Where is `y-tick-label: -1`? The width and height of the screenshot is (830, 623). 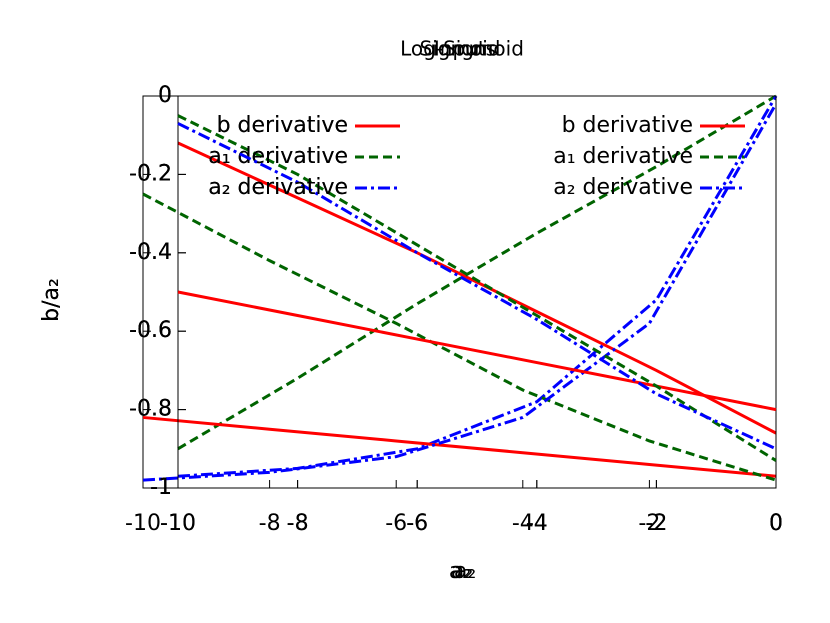
y-tick-label: -1 is located at coordinates (161, 487).